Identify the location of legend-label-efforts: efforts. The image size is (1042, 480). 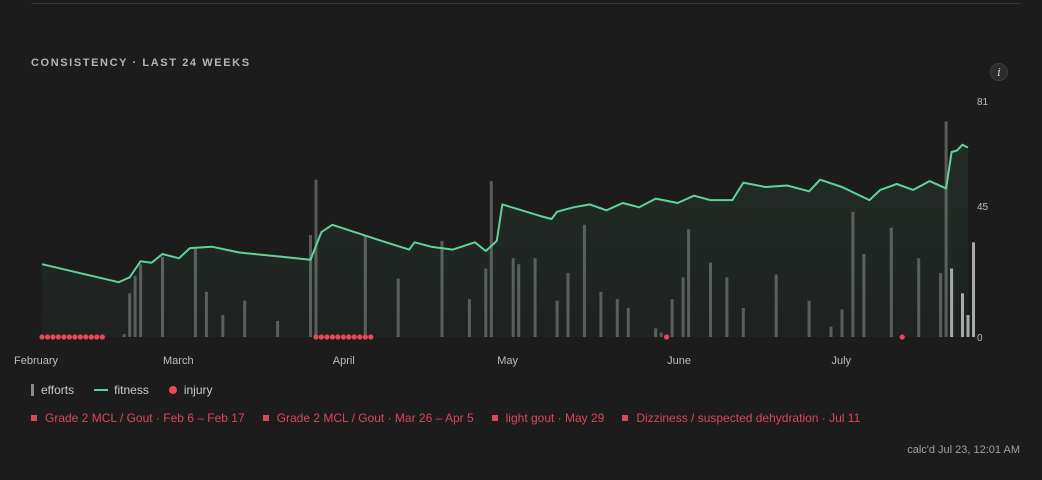
(58, 390).